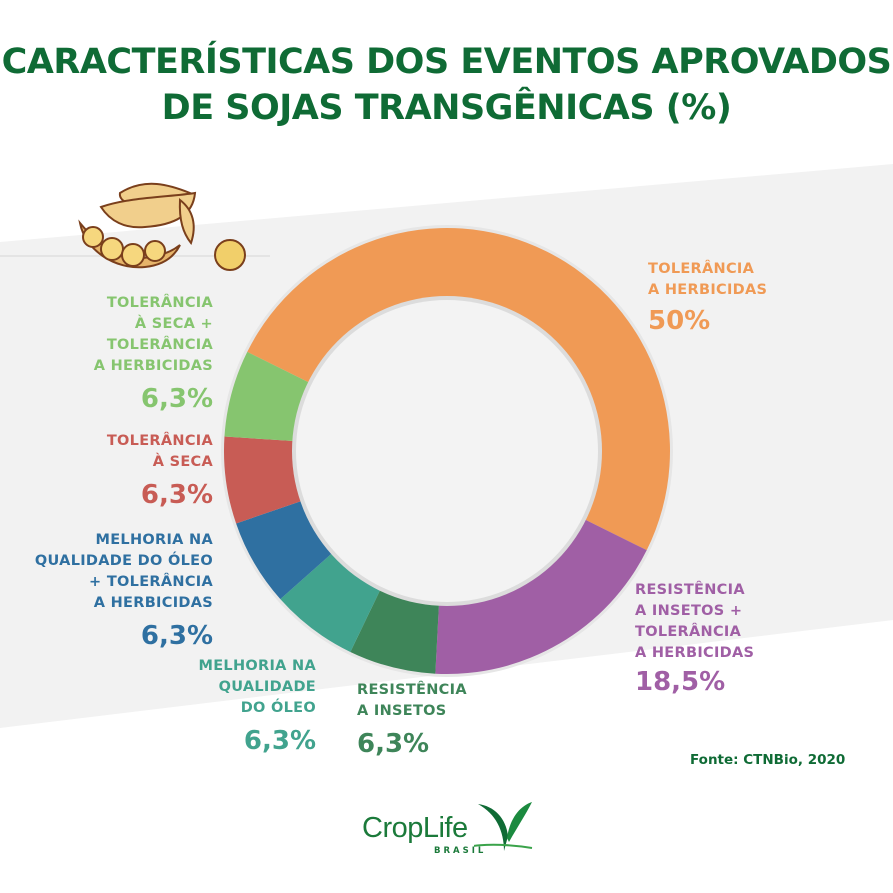  What do you see at coordinates (768, 760) in the screenshot?
I see `source-note: Fonte: CTNBio, 2020` at bounding box center [768, 760].